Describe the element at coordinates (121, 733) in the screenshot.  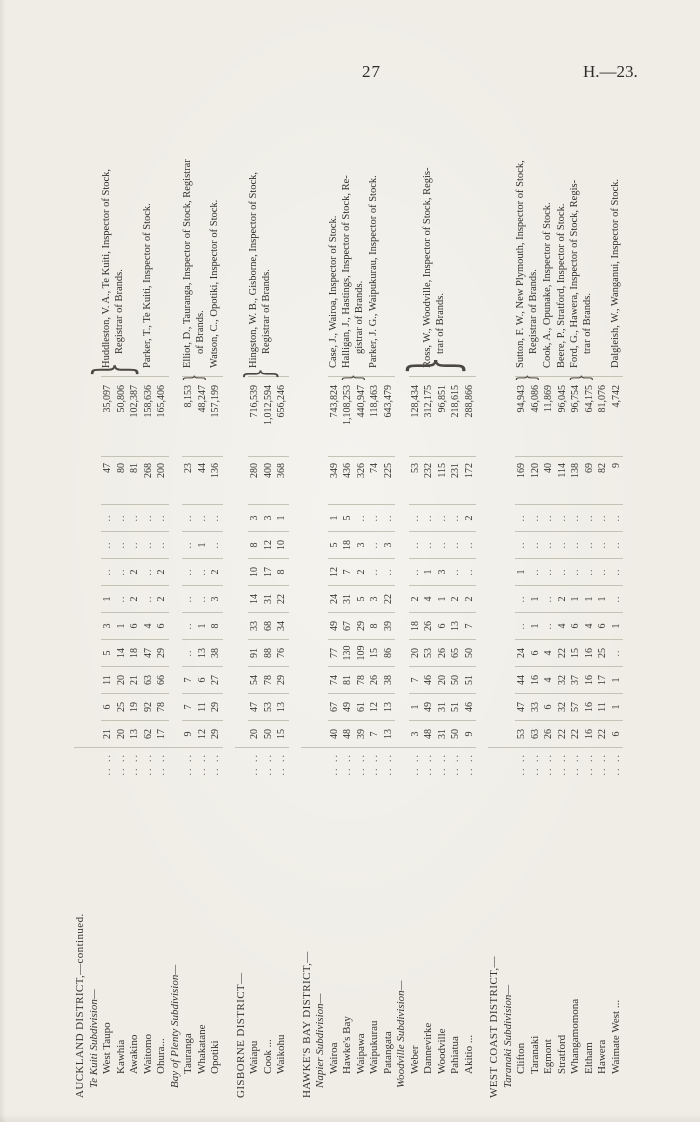
I see `value-cell: 20` at that location.